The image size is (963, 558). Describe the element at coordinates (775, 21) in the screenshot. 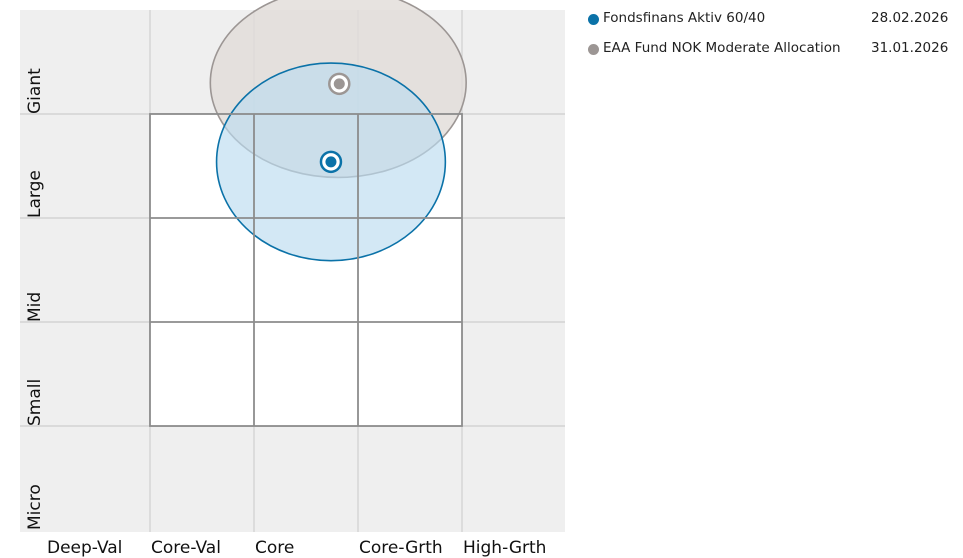

I see `legend-item-fund: Fondsfinans Aktiv 60/40 28.02.2026` at that location.